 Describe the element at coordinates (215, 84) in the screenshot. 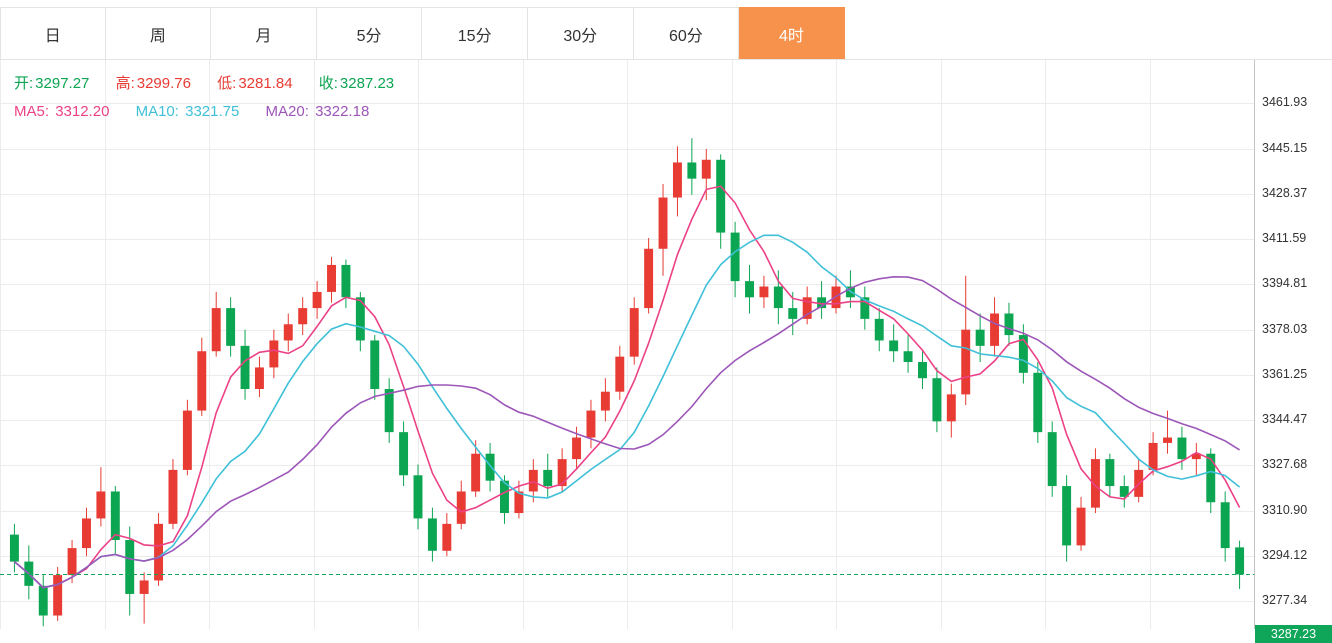

I see `ohlc-row: 开: 3297.27 高: 3299.76 低: 3281.84 收: 3287.23` at that location.